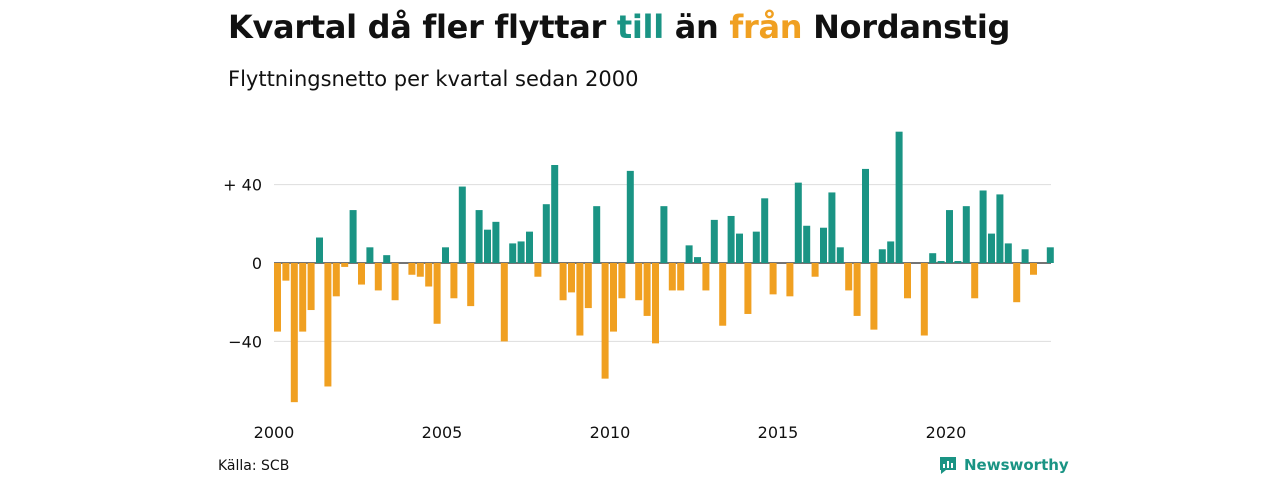  Describe the element at coordinates (274, 432) in the screenshot. I see `x-tick-label: 2000` at that location.